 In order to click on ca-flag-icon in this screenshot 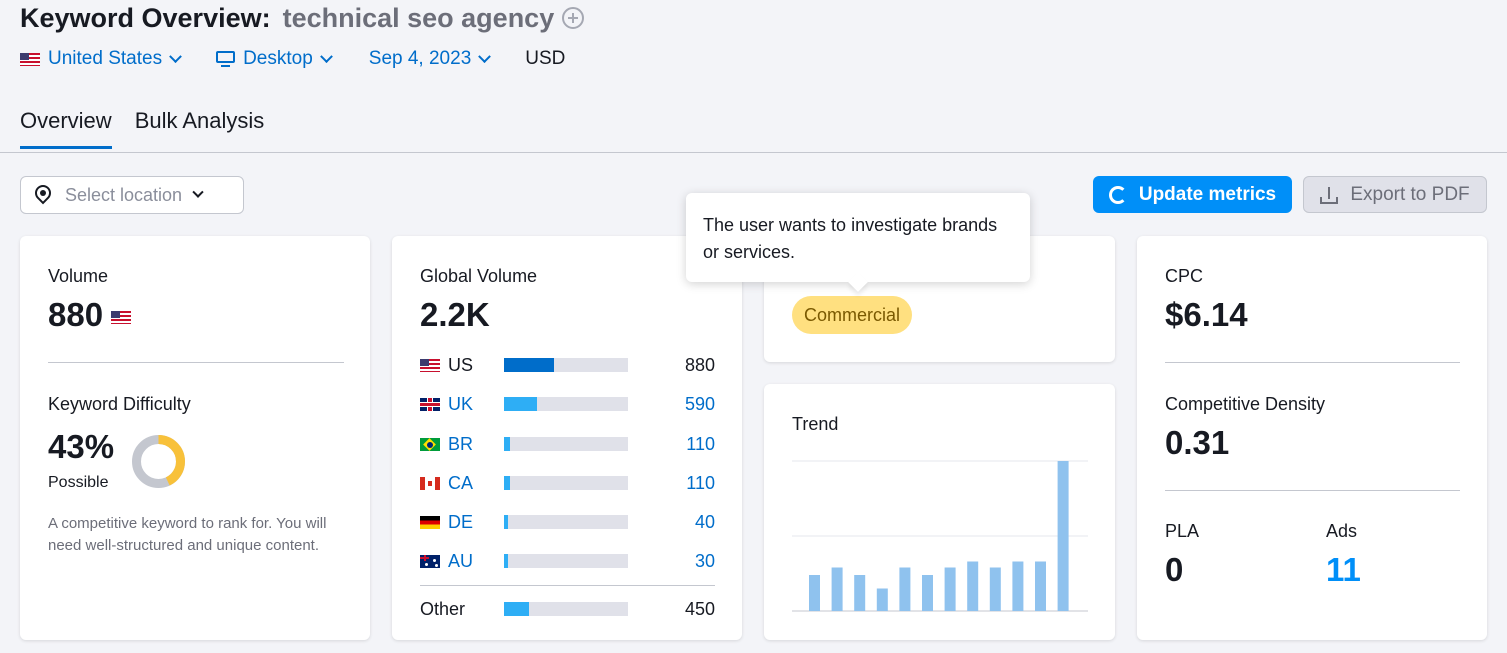, I will do `click(430, 483)`.